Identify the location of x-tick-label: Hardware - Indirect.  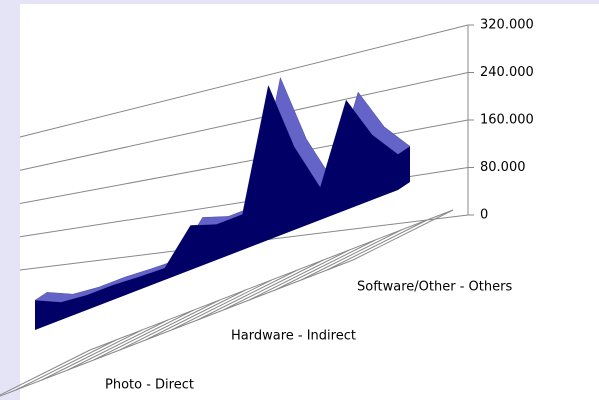
(293, 336).